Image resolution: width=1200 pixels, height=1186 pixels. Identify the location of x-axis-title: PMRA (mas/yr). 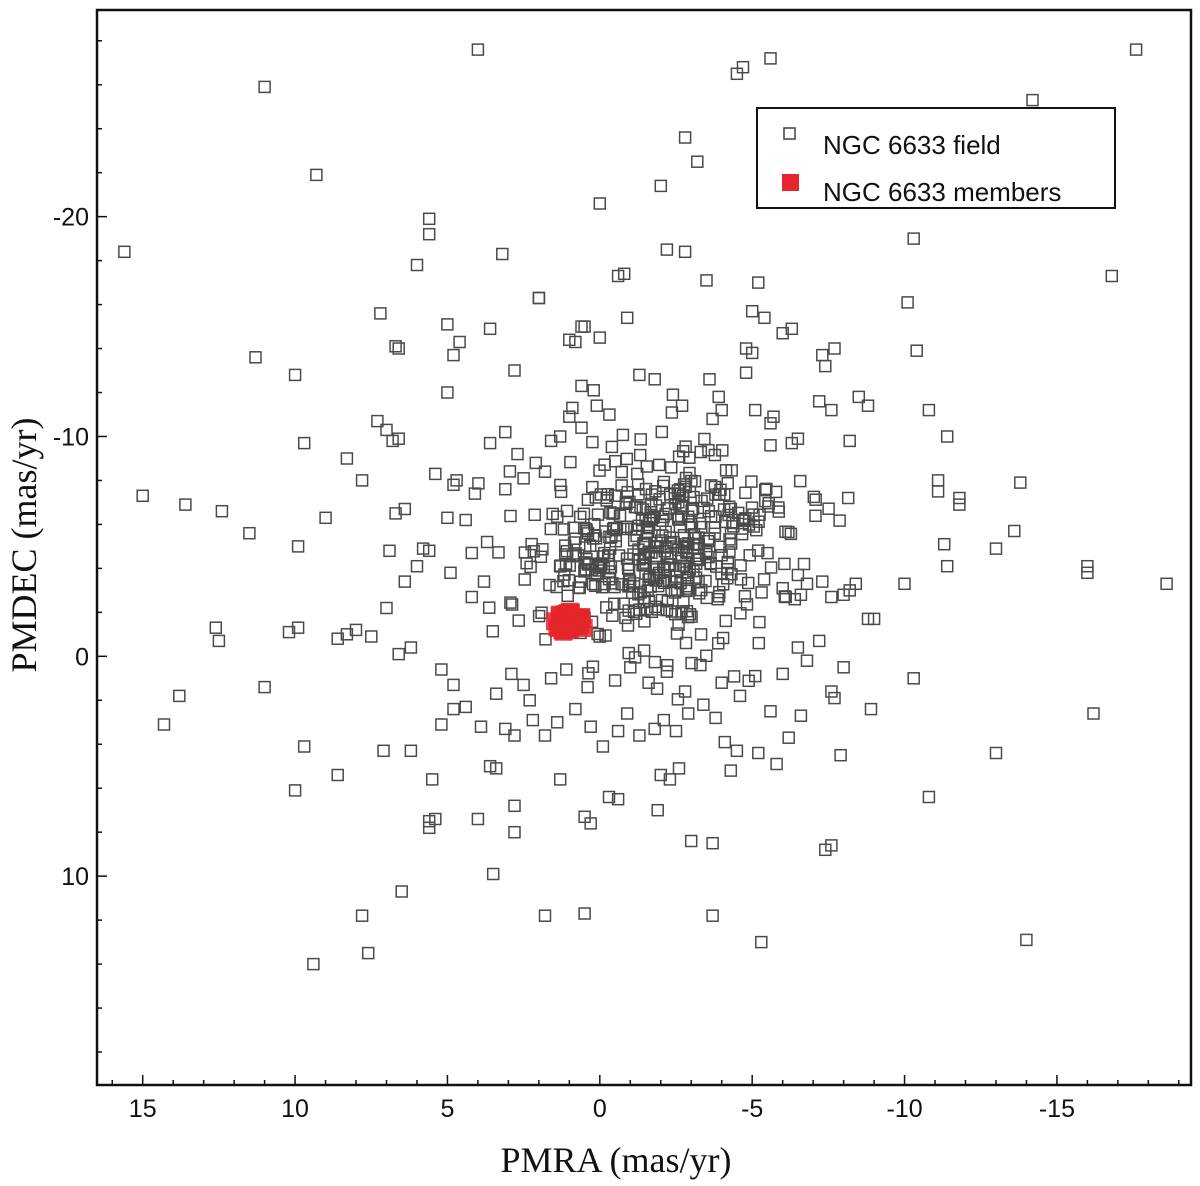
(615, 1160).